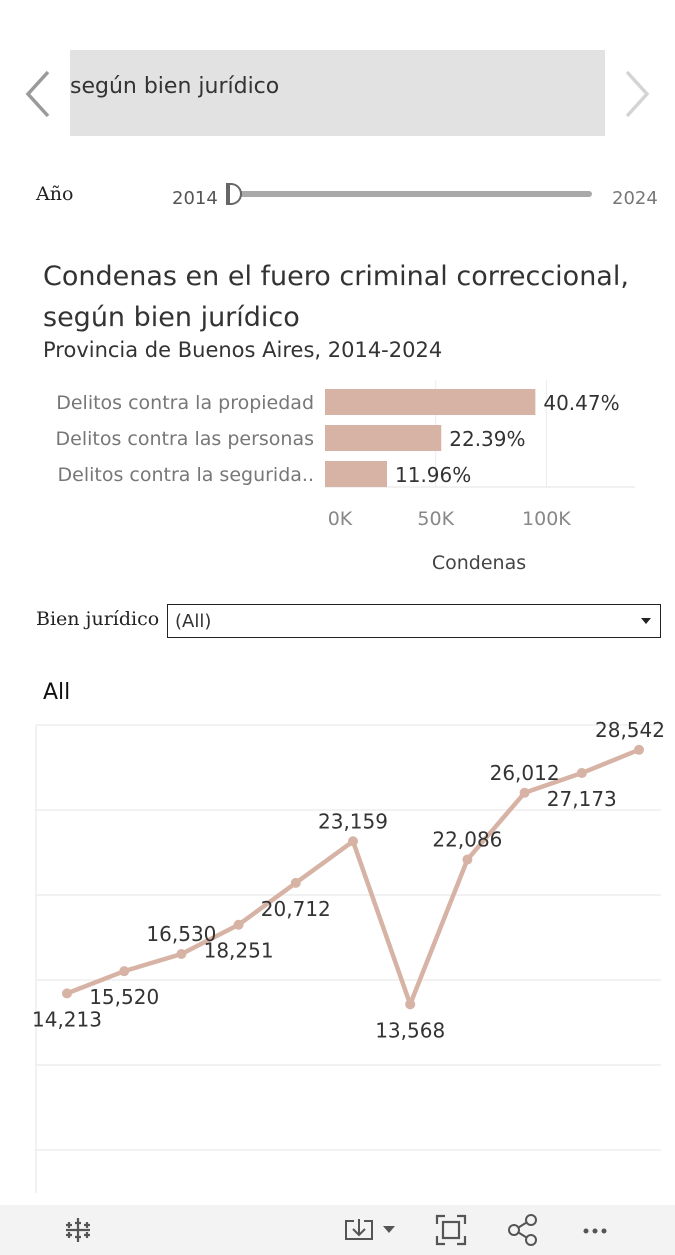  Describe the element at coordinates (479, 563) in the screenshot. I see `bar-x-axis-title: Condenas` at that location.